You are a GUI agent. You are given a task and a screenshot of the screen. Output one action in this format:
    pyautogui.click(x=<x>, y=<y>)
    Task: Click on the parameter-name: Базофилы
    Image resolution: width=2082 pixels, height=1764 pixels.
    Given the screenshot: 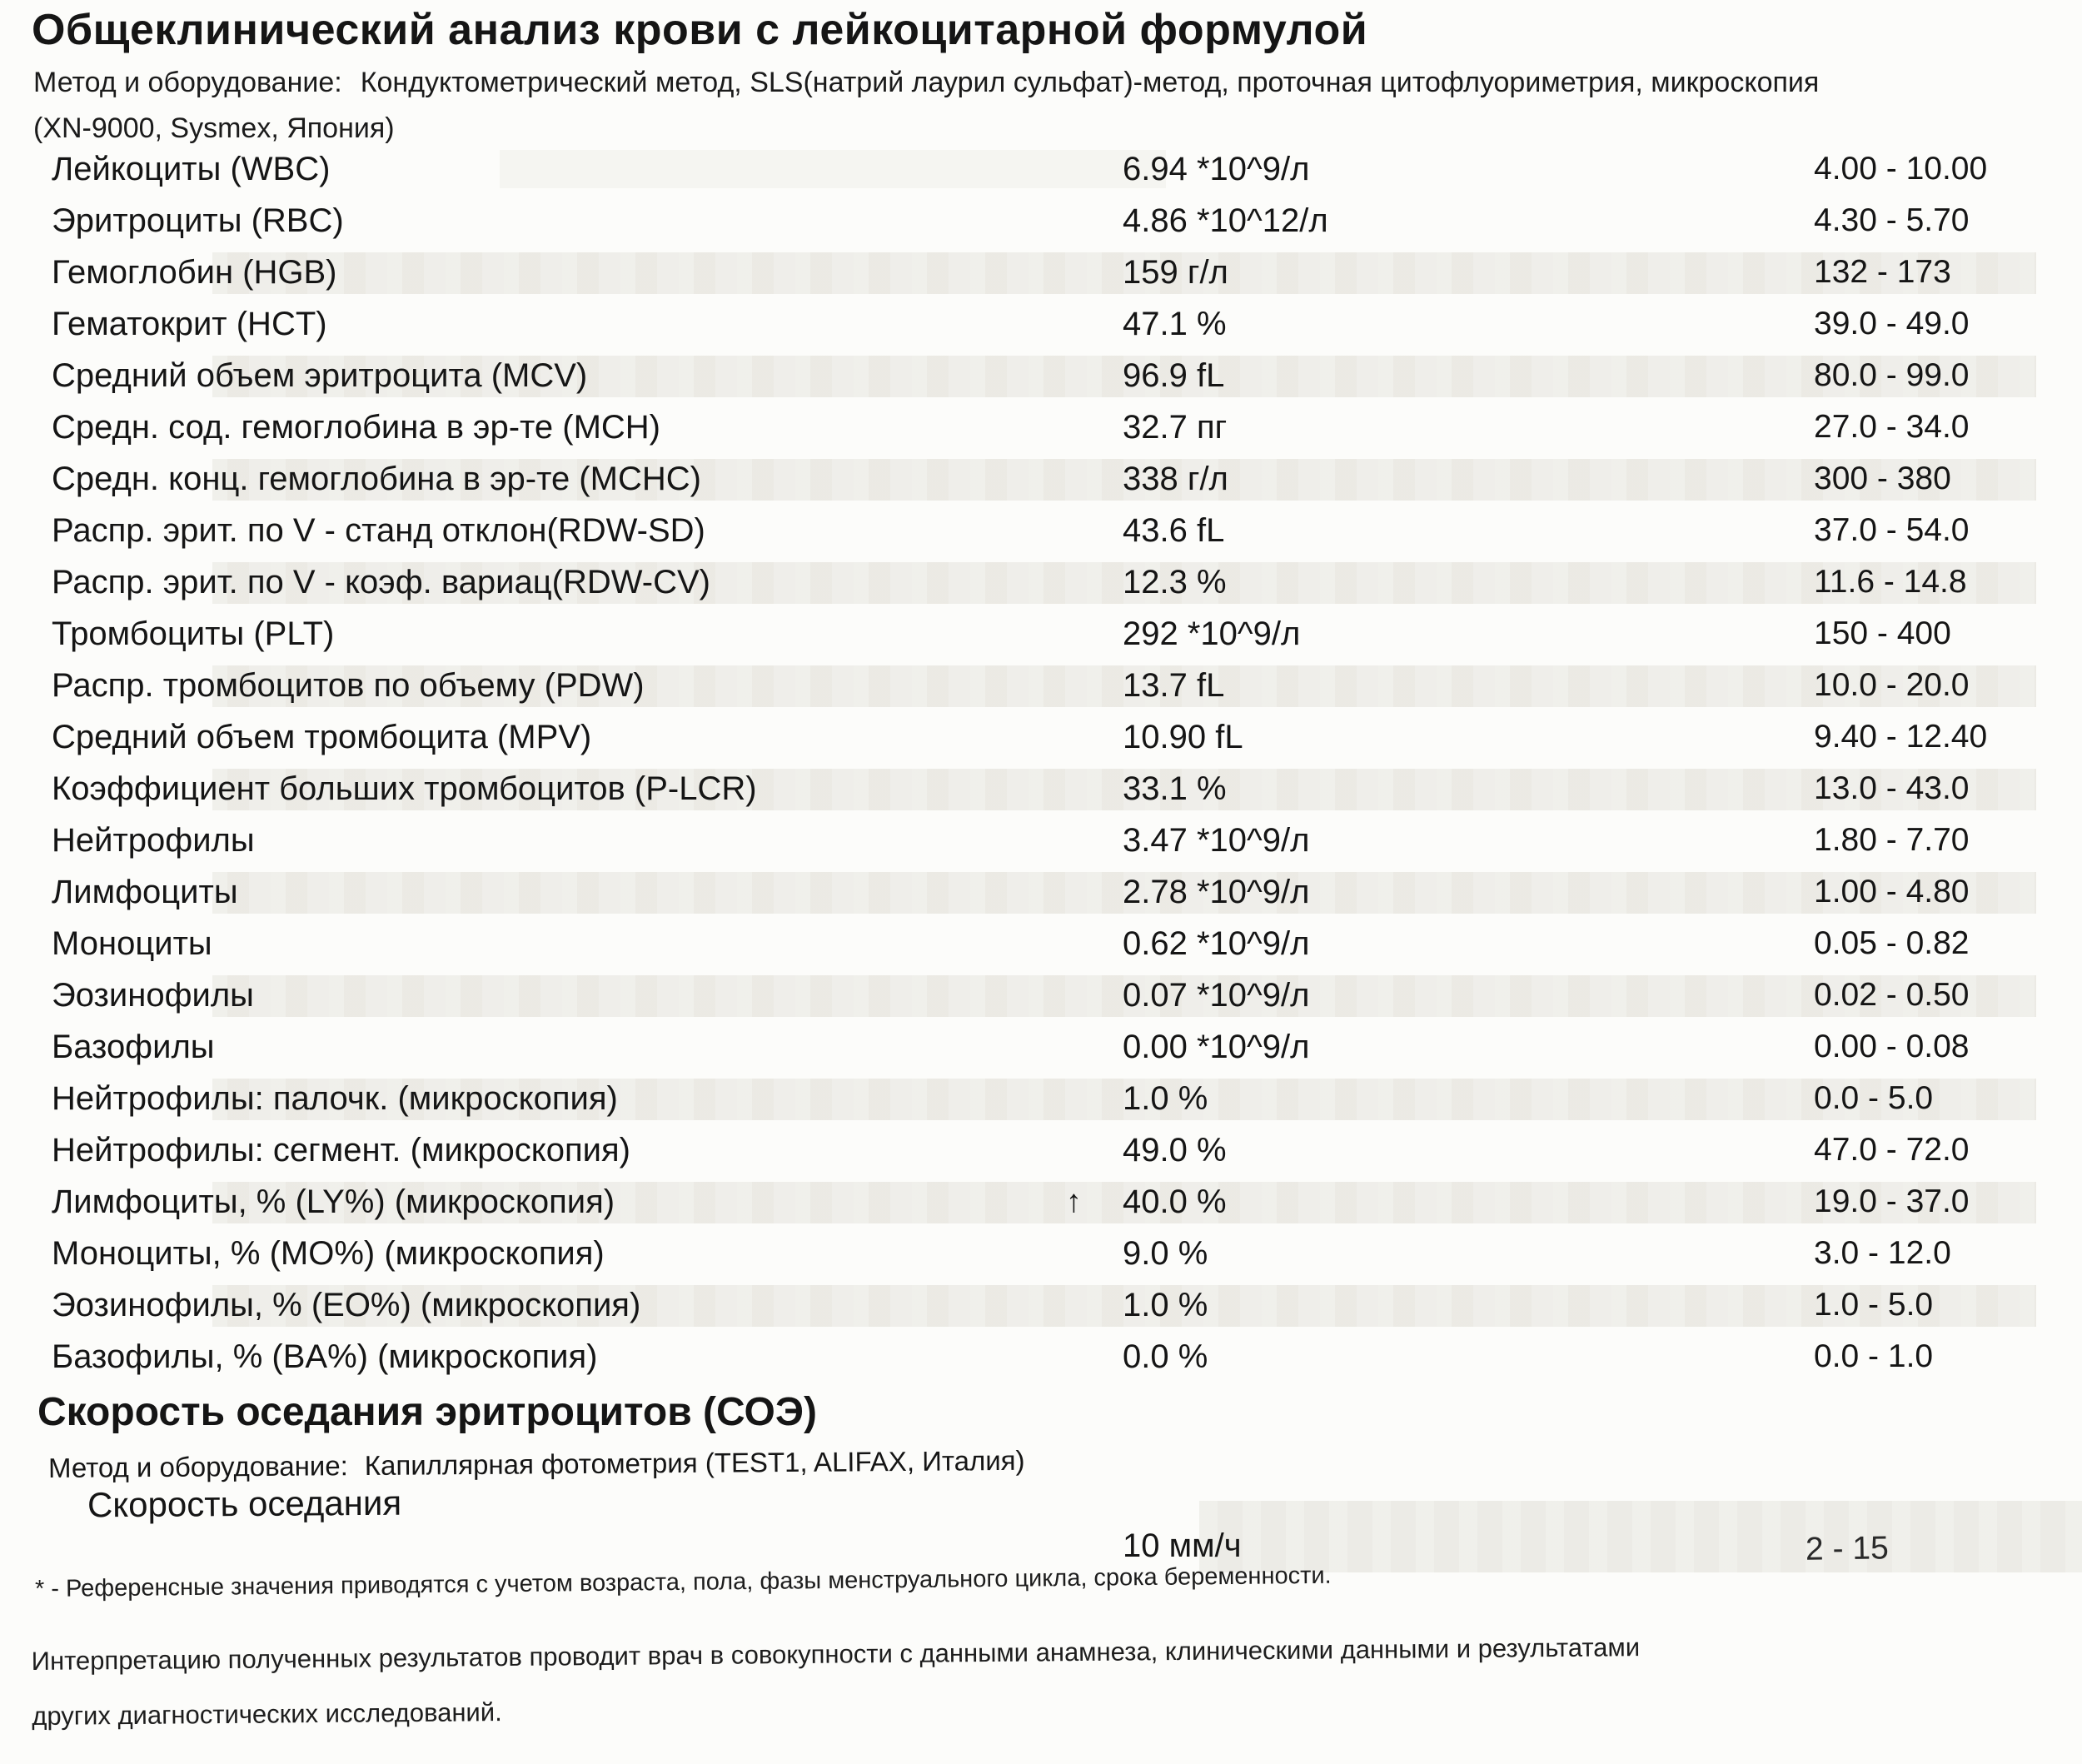 What is the action you would take?
    pyautogui.click(x=133, y=1047)
    